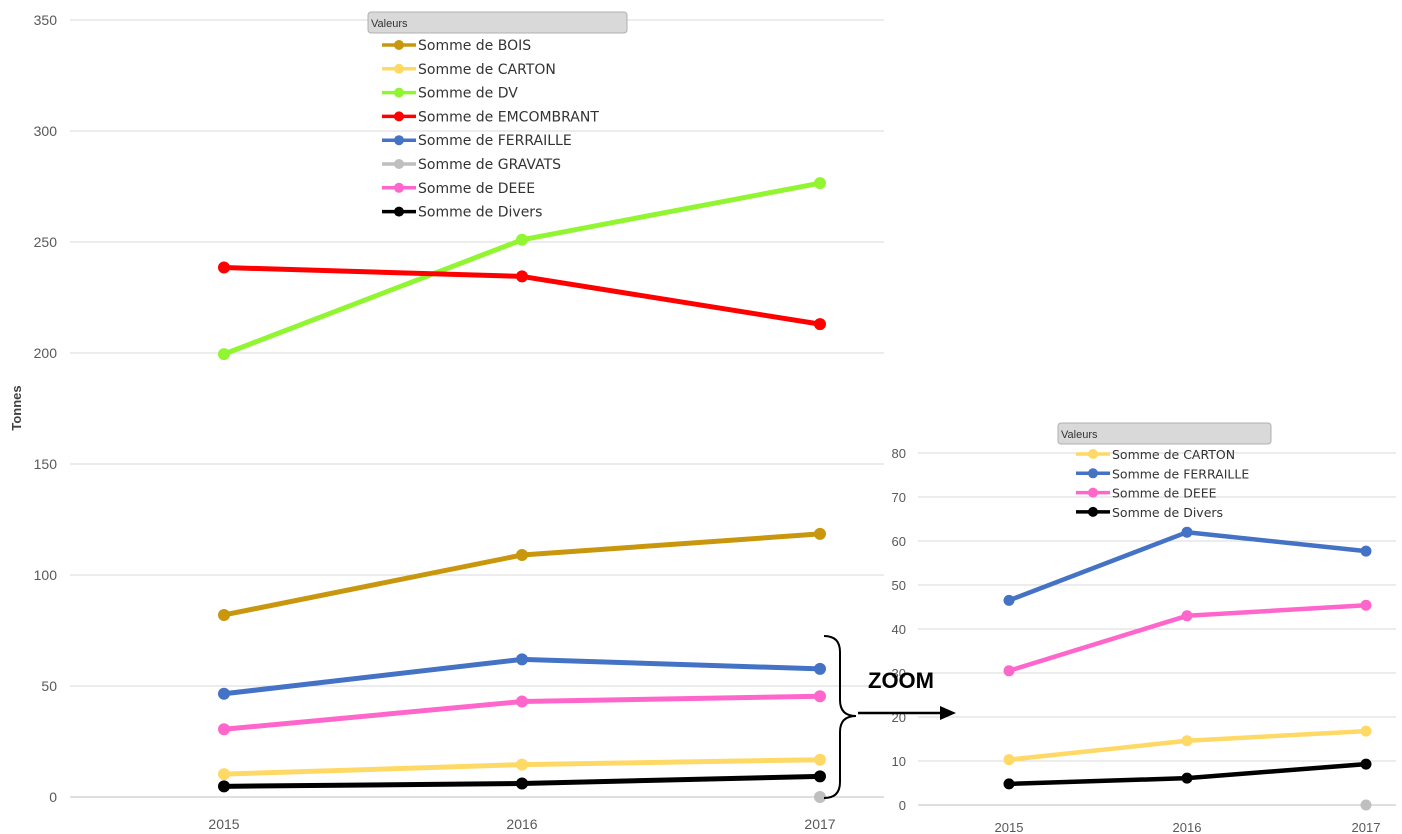 This screenshot has width=1402, height=834. Describe the element at coordinates (899, 453) in the screenshot. I see `y-tick-label: 80` at that location.